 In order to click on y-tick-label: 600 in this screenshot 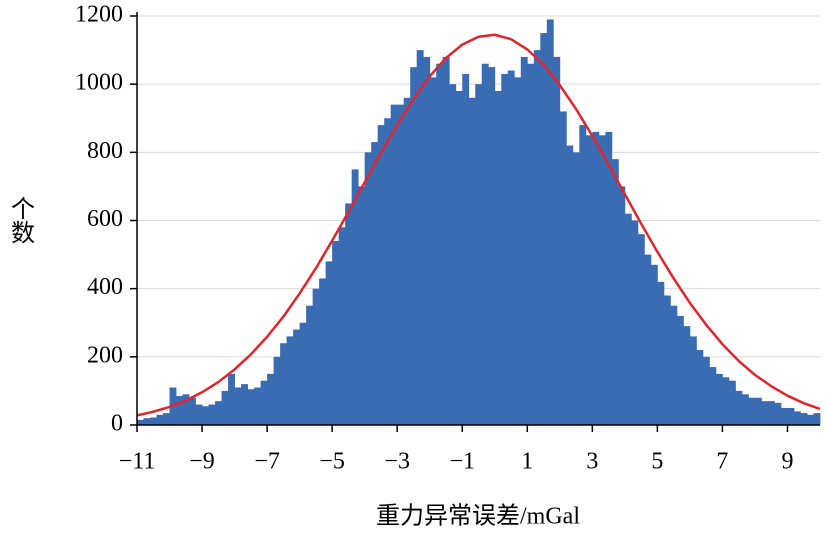, I will do `click(105, 219)`.